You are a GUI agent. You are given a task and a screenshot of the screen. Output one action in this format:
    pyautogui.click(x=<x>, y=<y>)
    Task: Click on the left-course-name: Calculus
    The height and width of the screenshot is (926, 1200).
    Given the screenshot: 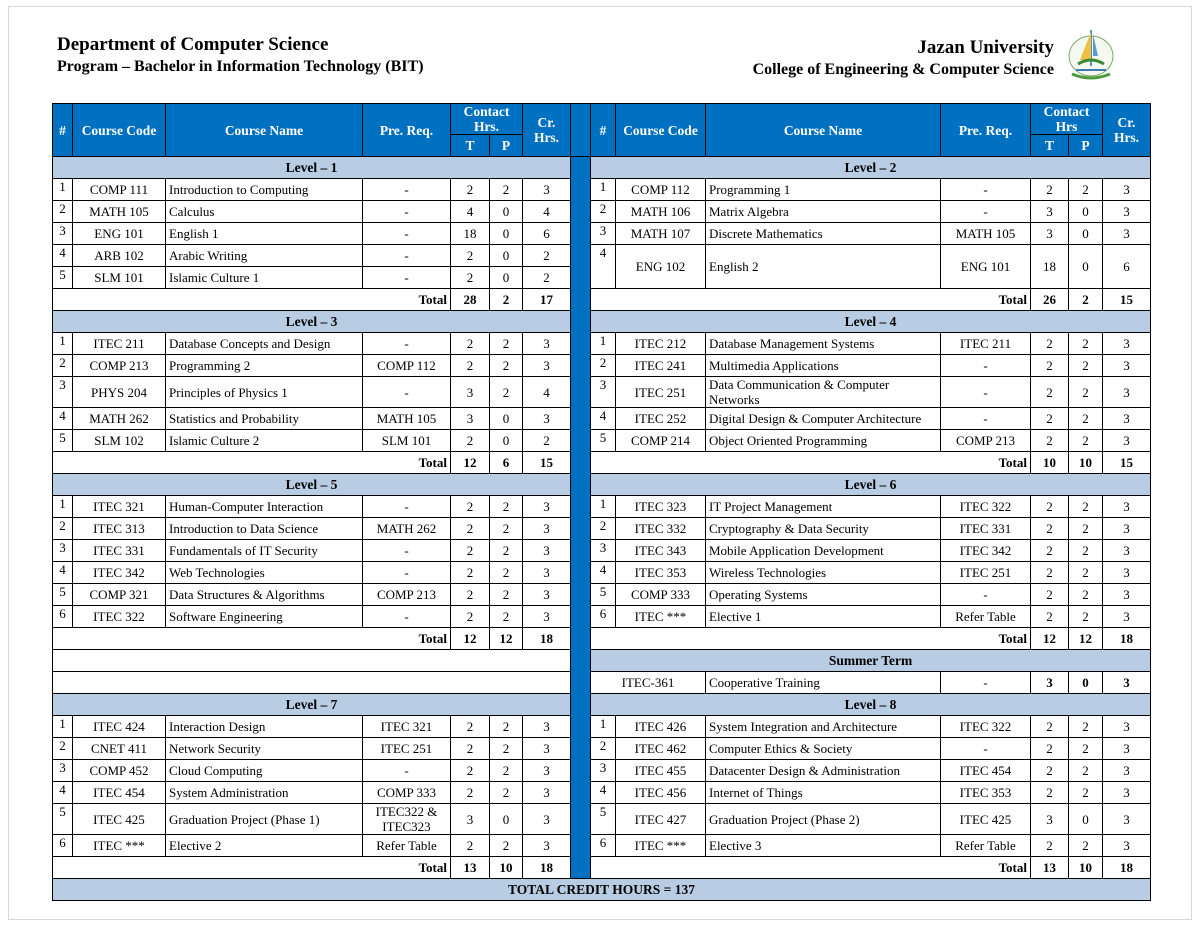 What is the action you would take?
    pyautogui.click(x=264, y=211)
    